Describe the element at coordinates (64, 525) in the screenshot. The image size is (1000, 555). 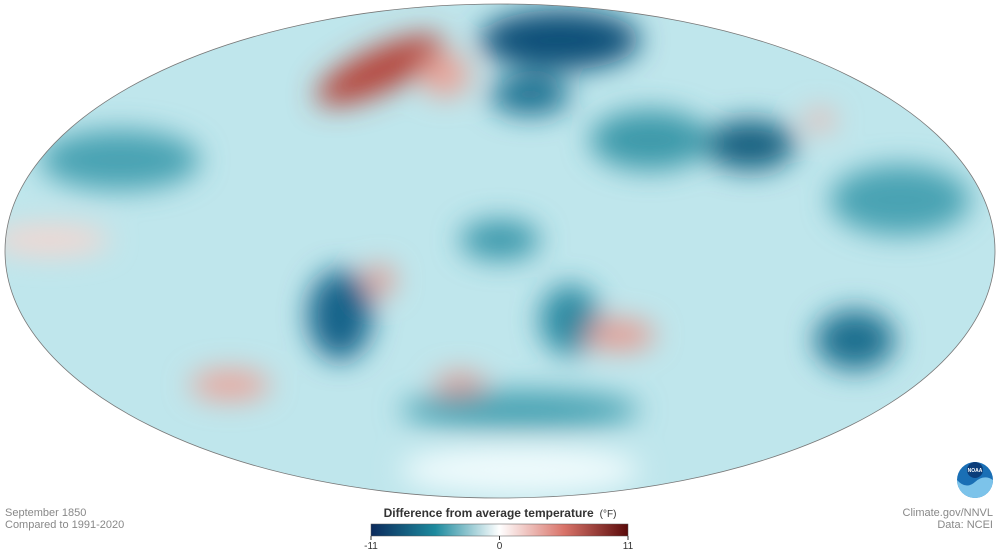
I see `baseline: Compared to 1991-2020` at that location.